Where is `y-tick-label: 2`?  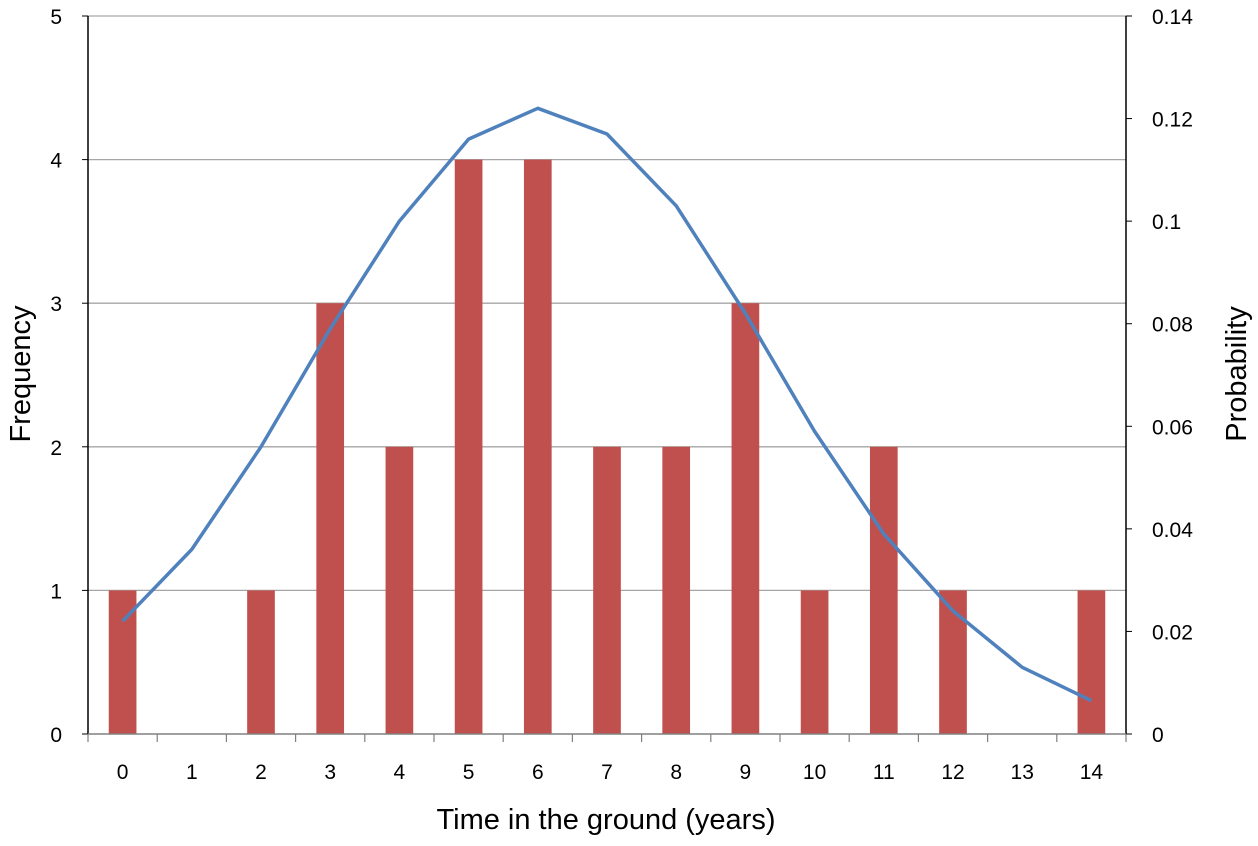
y-tick-label: 2 is located at coordinates (56, 448).